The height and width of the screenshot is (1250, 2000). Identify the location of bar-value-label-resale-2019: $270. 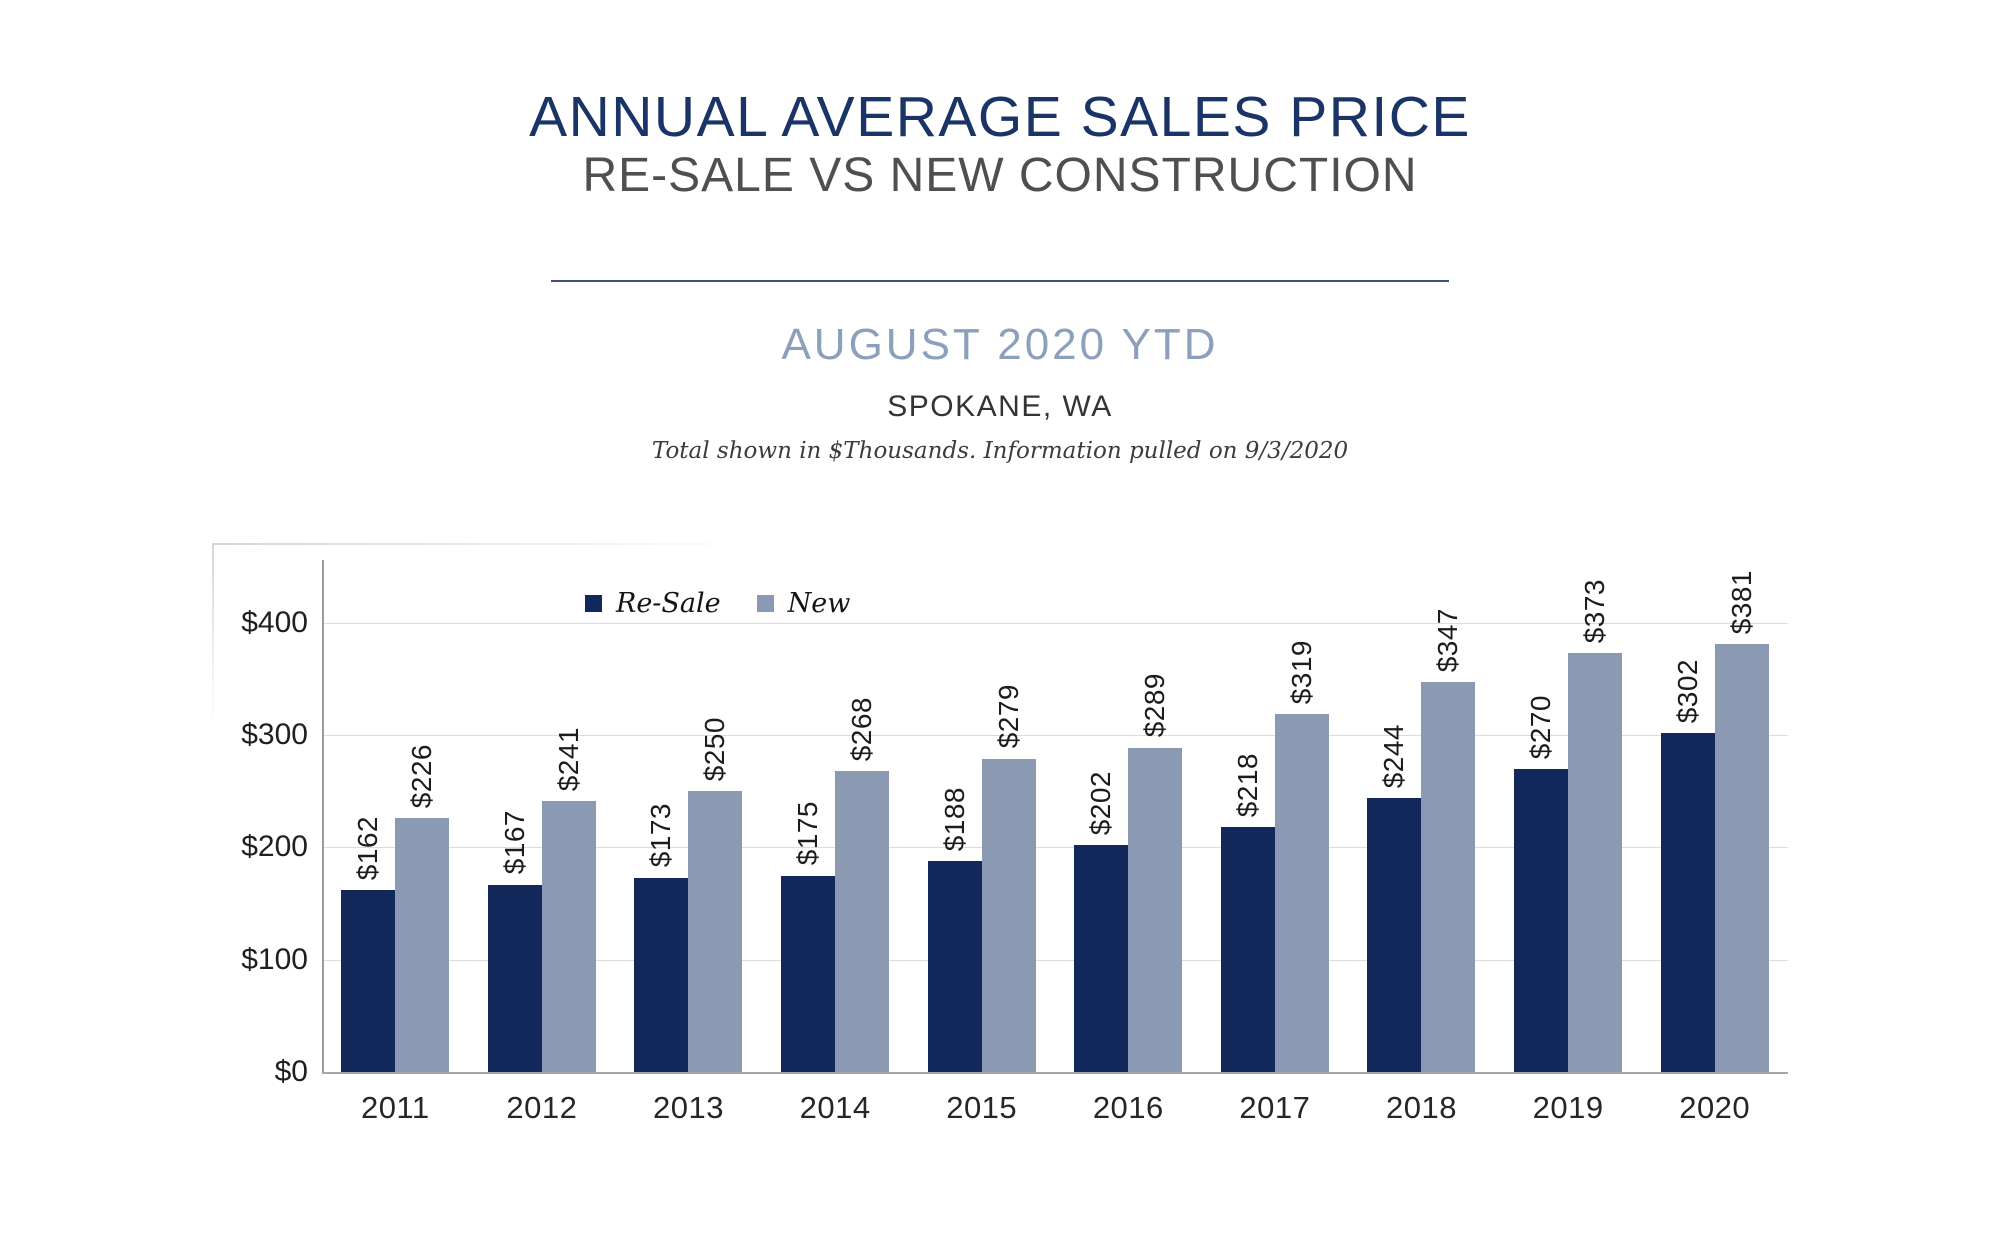
(1541, 726).